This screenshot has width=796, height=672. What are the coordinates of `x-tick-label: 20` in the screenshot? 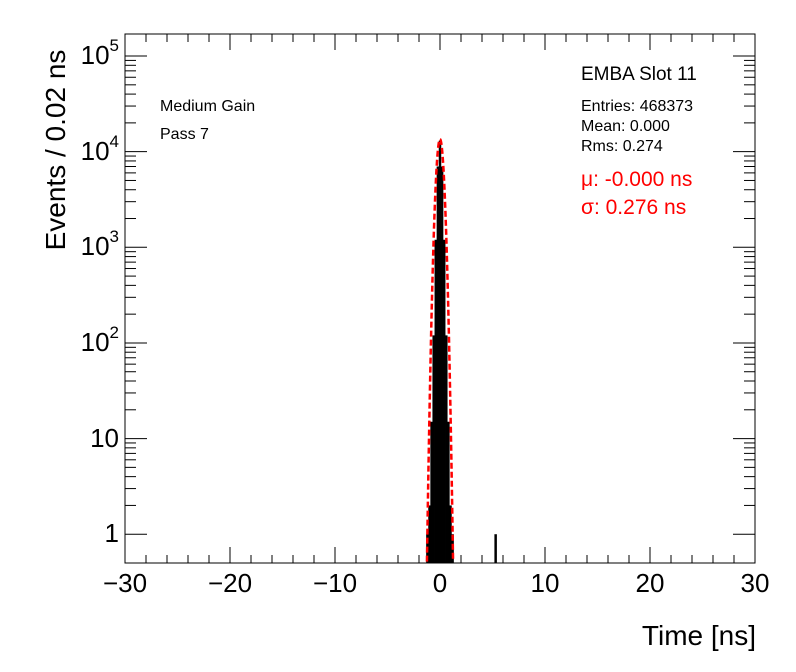 It's located at (650, 583).